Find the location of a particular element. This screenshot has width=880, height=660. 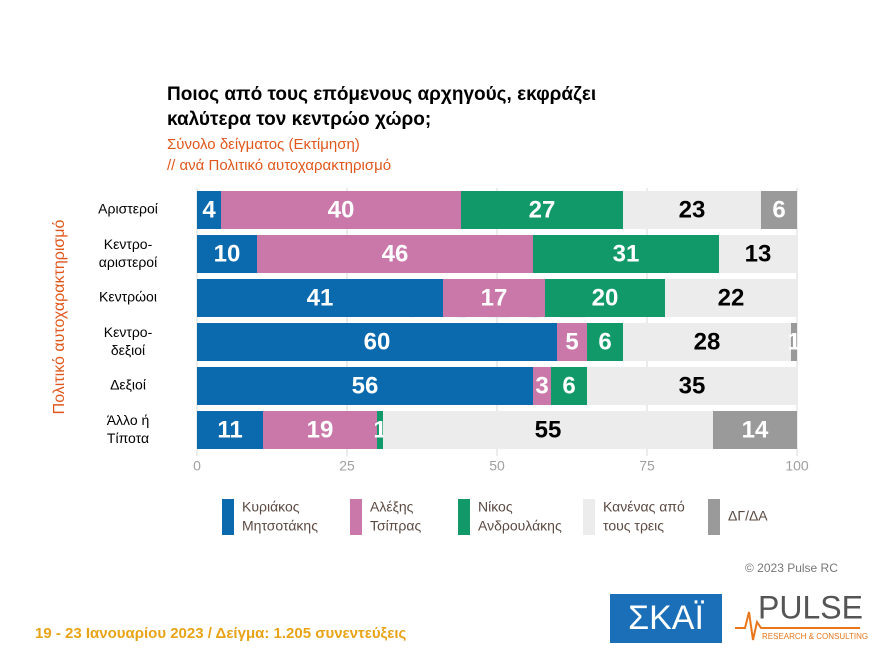

data-label: 19 is located at coordinates (320, 429).